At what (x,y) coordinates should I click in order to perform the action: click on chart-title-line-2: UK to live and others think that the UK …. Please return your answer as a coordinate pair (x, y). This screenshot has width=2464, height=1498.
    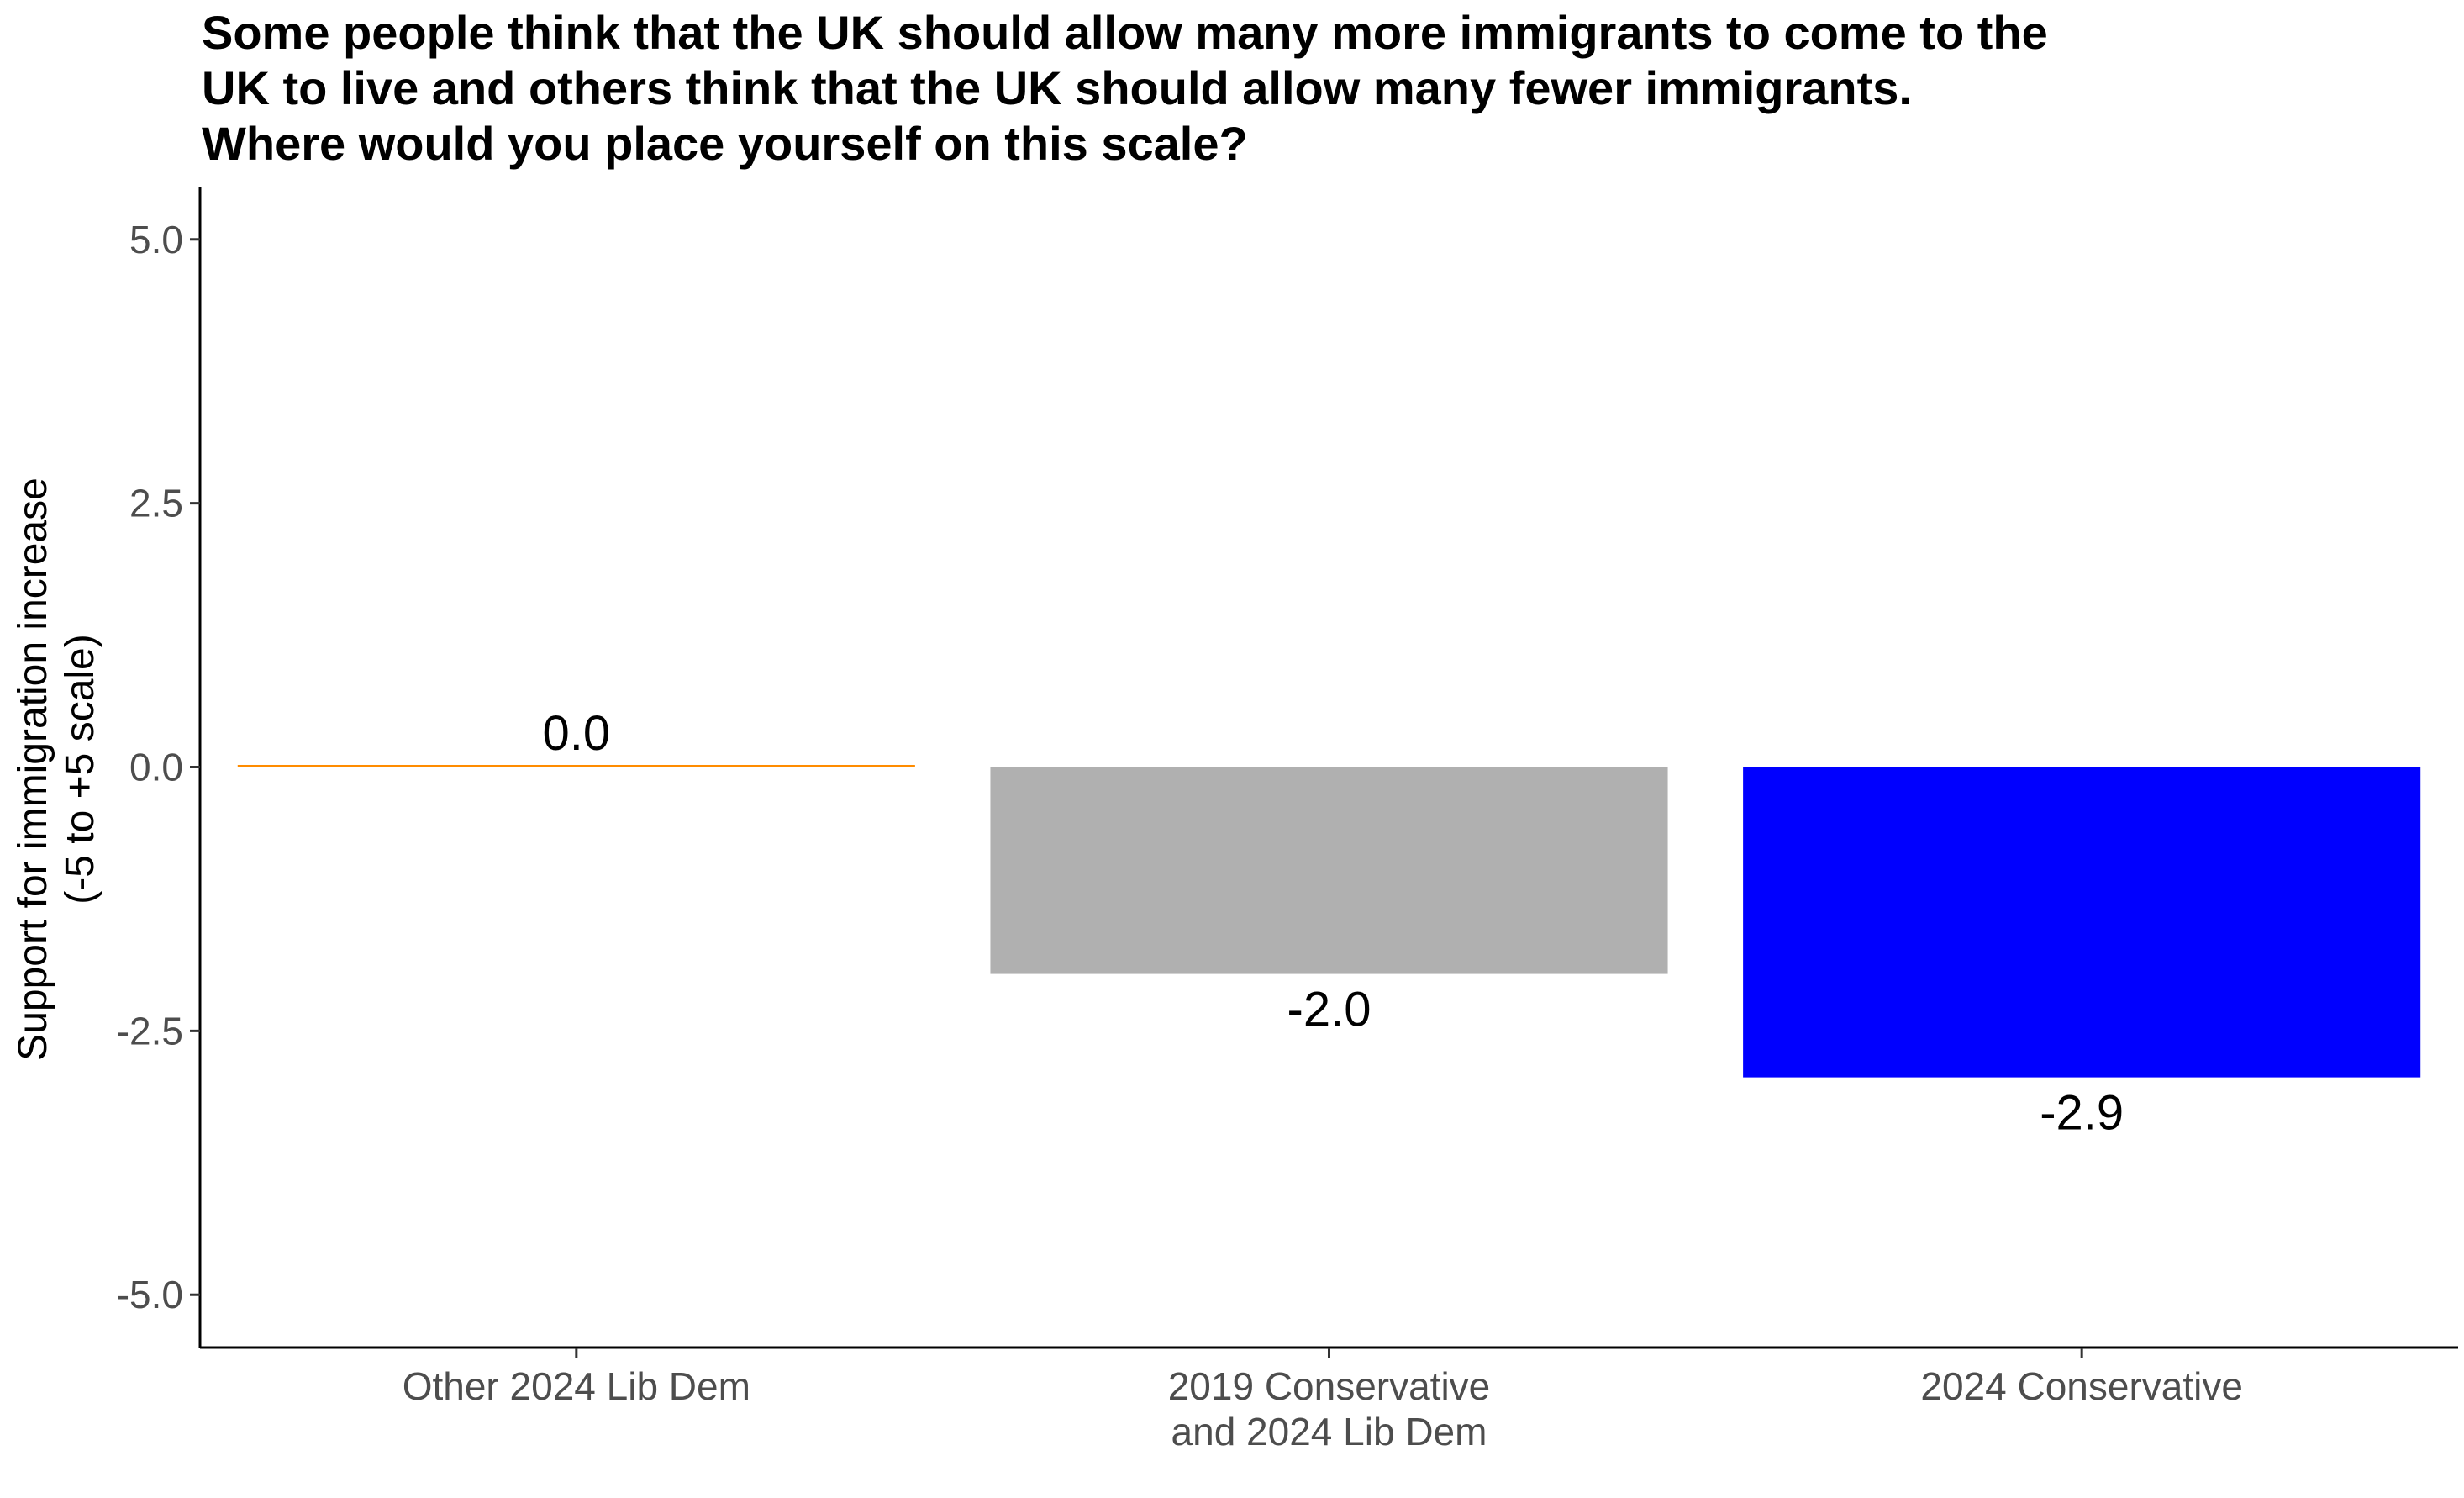
    Looking at the image, I should click on (1057, 87).